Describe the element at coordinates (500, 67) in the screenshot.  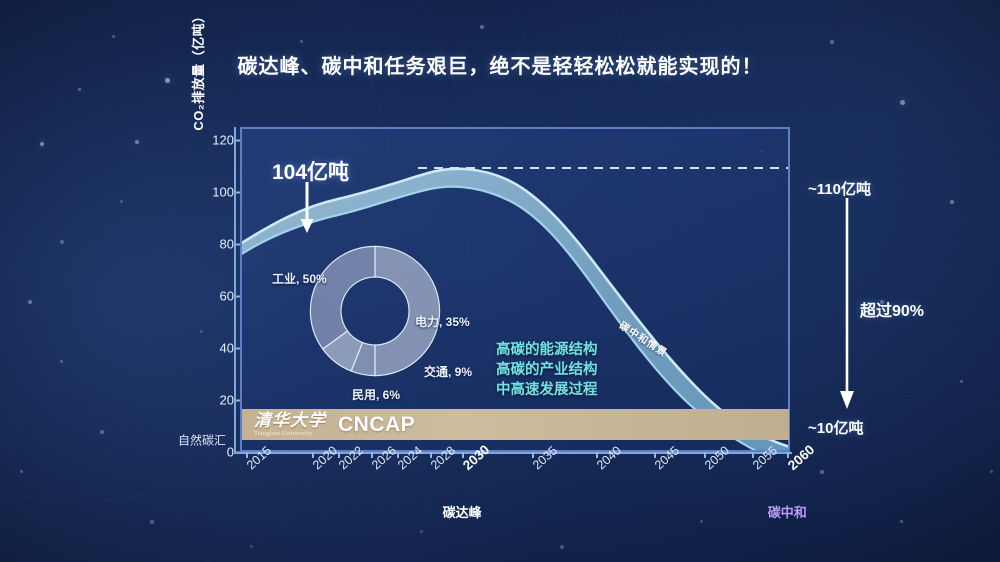
I see `slide-title: 碳达峰、碳中和任务艰巨，绝不是轻轻松松就能实现的！` at that location.